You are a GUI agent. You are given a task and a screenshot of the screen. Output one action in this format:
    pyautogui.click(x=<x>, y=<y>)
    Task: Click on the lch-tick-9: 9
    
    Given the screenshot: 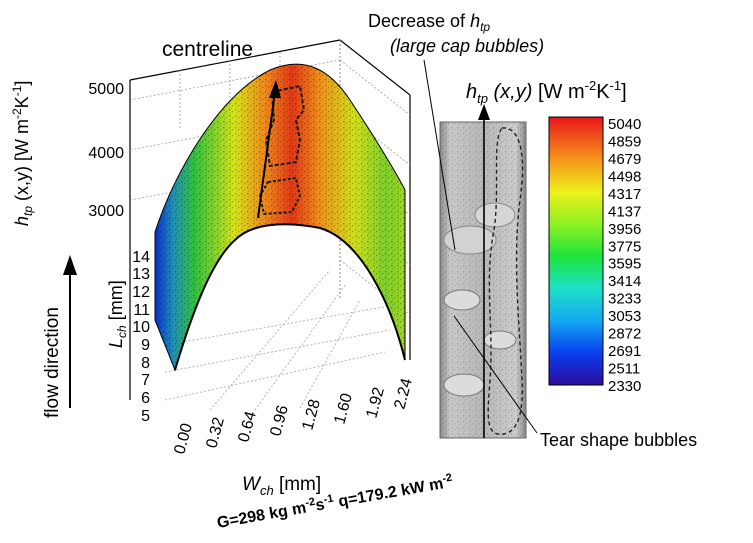 What is the action you would take?
    pyautogui.click(x=145, y=345)
    